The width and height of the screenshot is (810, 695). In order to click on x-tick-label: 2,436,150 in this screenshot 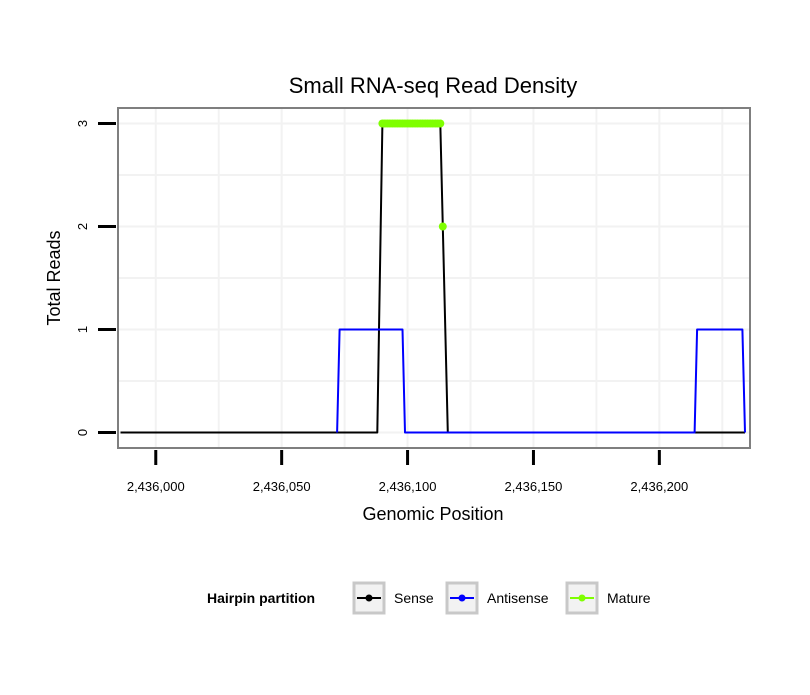, I will do `click(534, 486)`.